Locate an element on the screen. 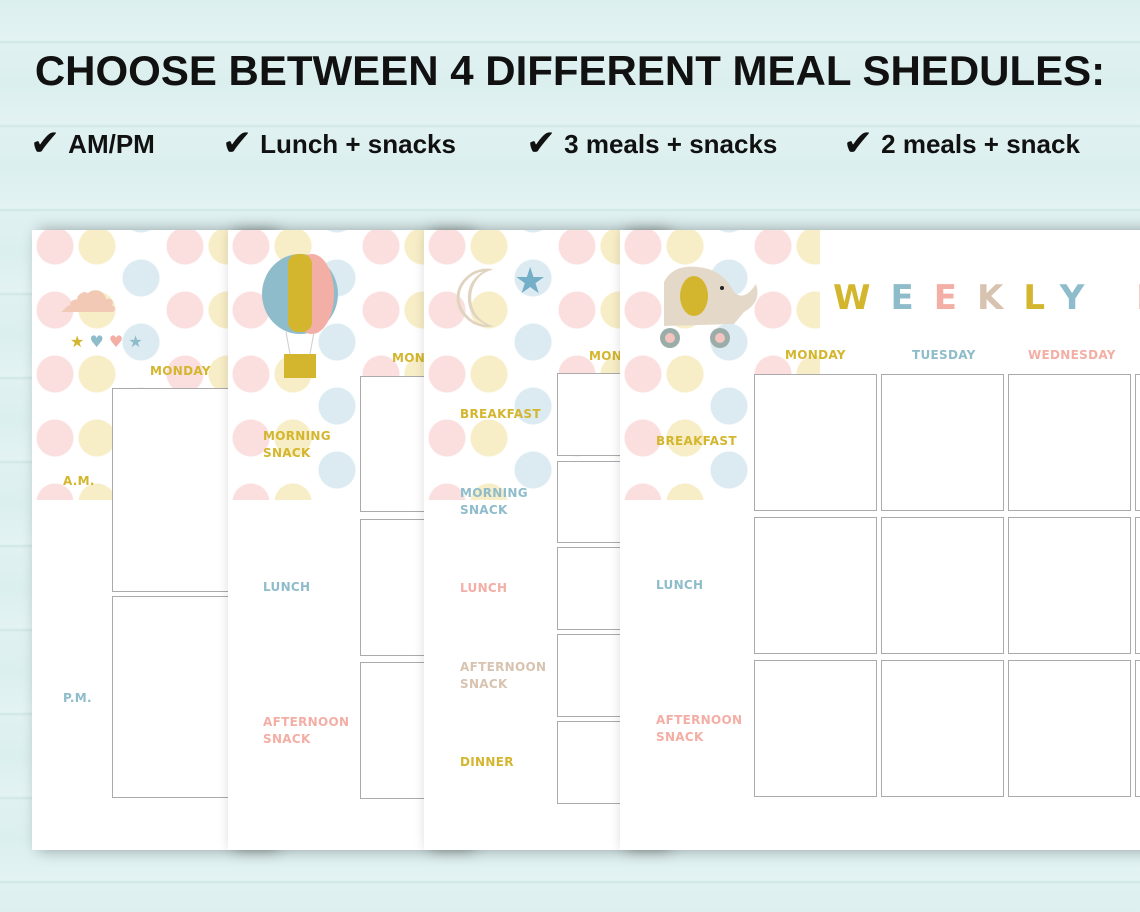 This screenshot has width=1140, height=912. row-label: A.M. is located at coordinates (79, 481).